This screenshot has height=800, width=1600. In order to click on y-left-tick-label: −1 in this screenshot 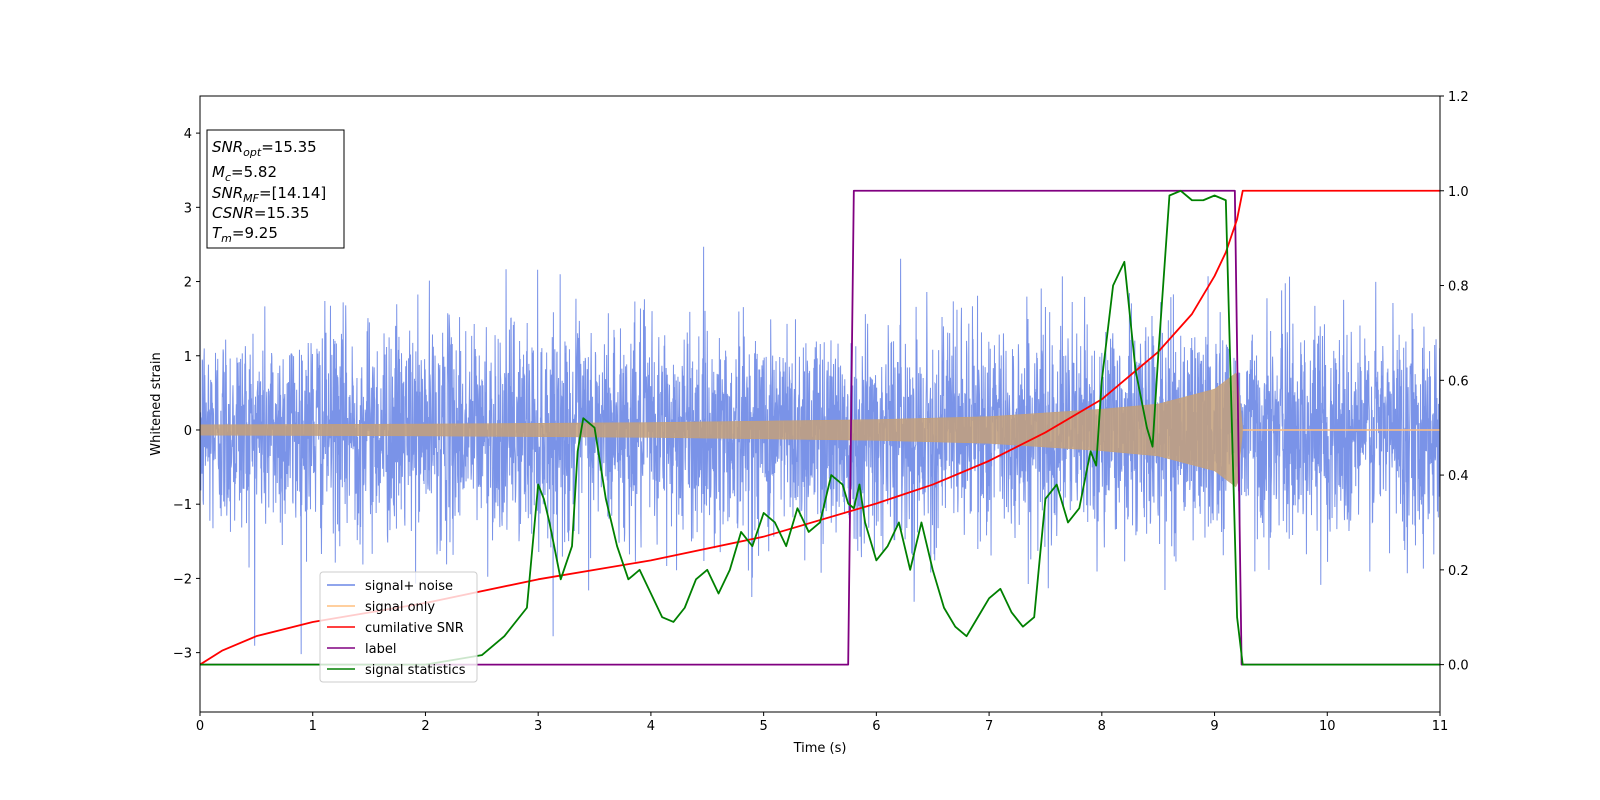, I will do `click(182, 505)`.